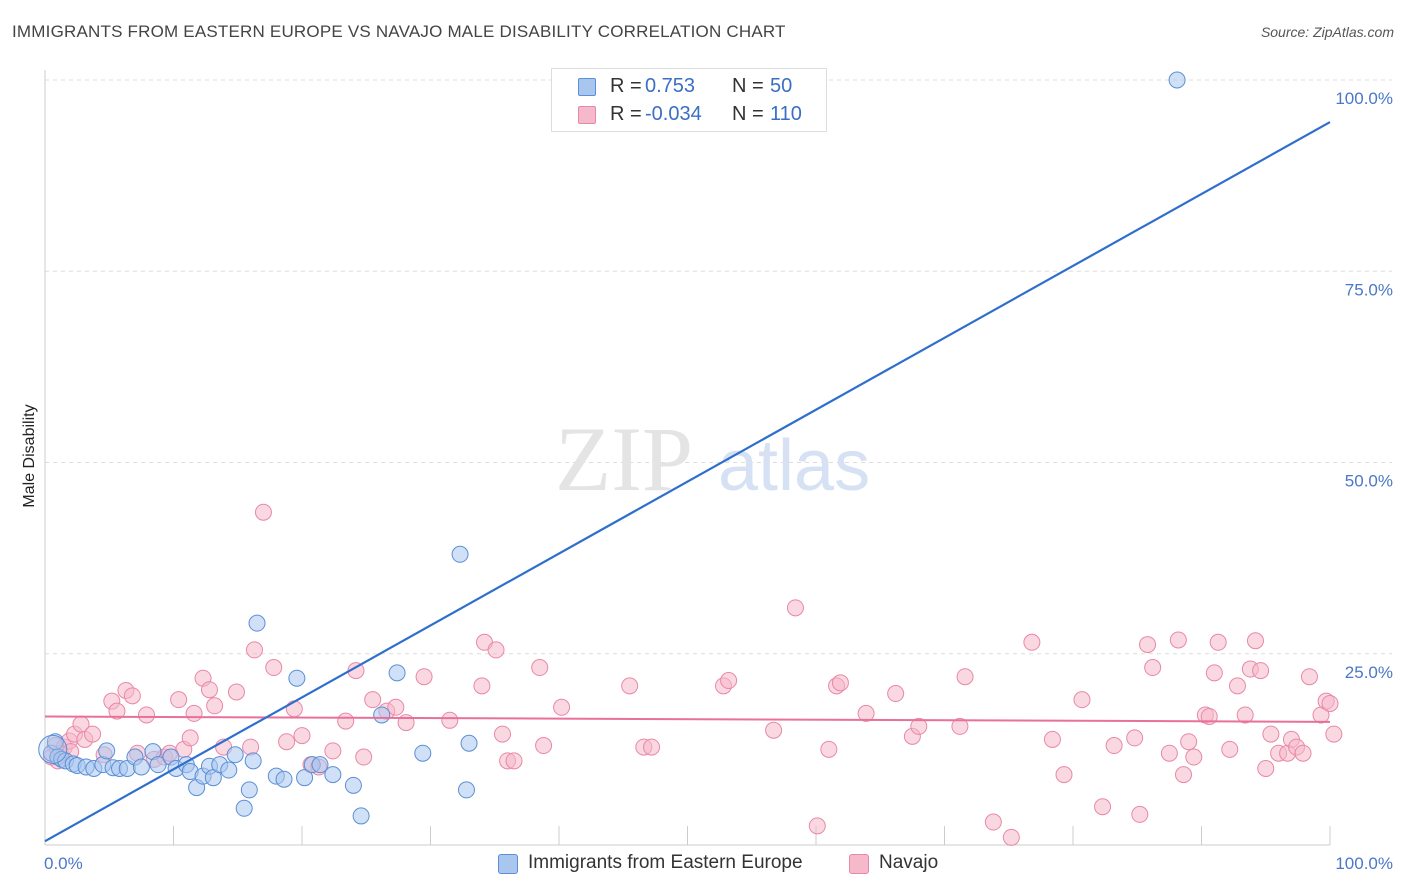 The height and width of the screenshot is (892, 1406). Describe the element at coordinates (909, 862) in the screenshot. I see `series-name: Navajo` at that location.